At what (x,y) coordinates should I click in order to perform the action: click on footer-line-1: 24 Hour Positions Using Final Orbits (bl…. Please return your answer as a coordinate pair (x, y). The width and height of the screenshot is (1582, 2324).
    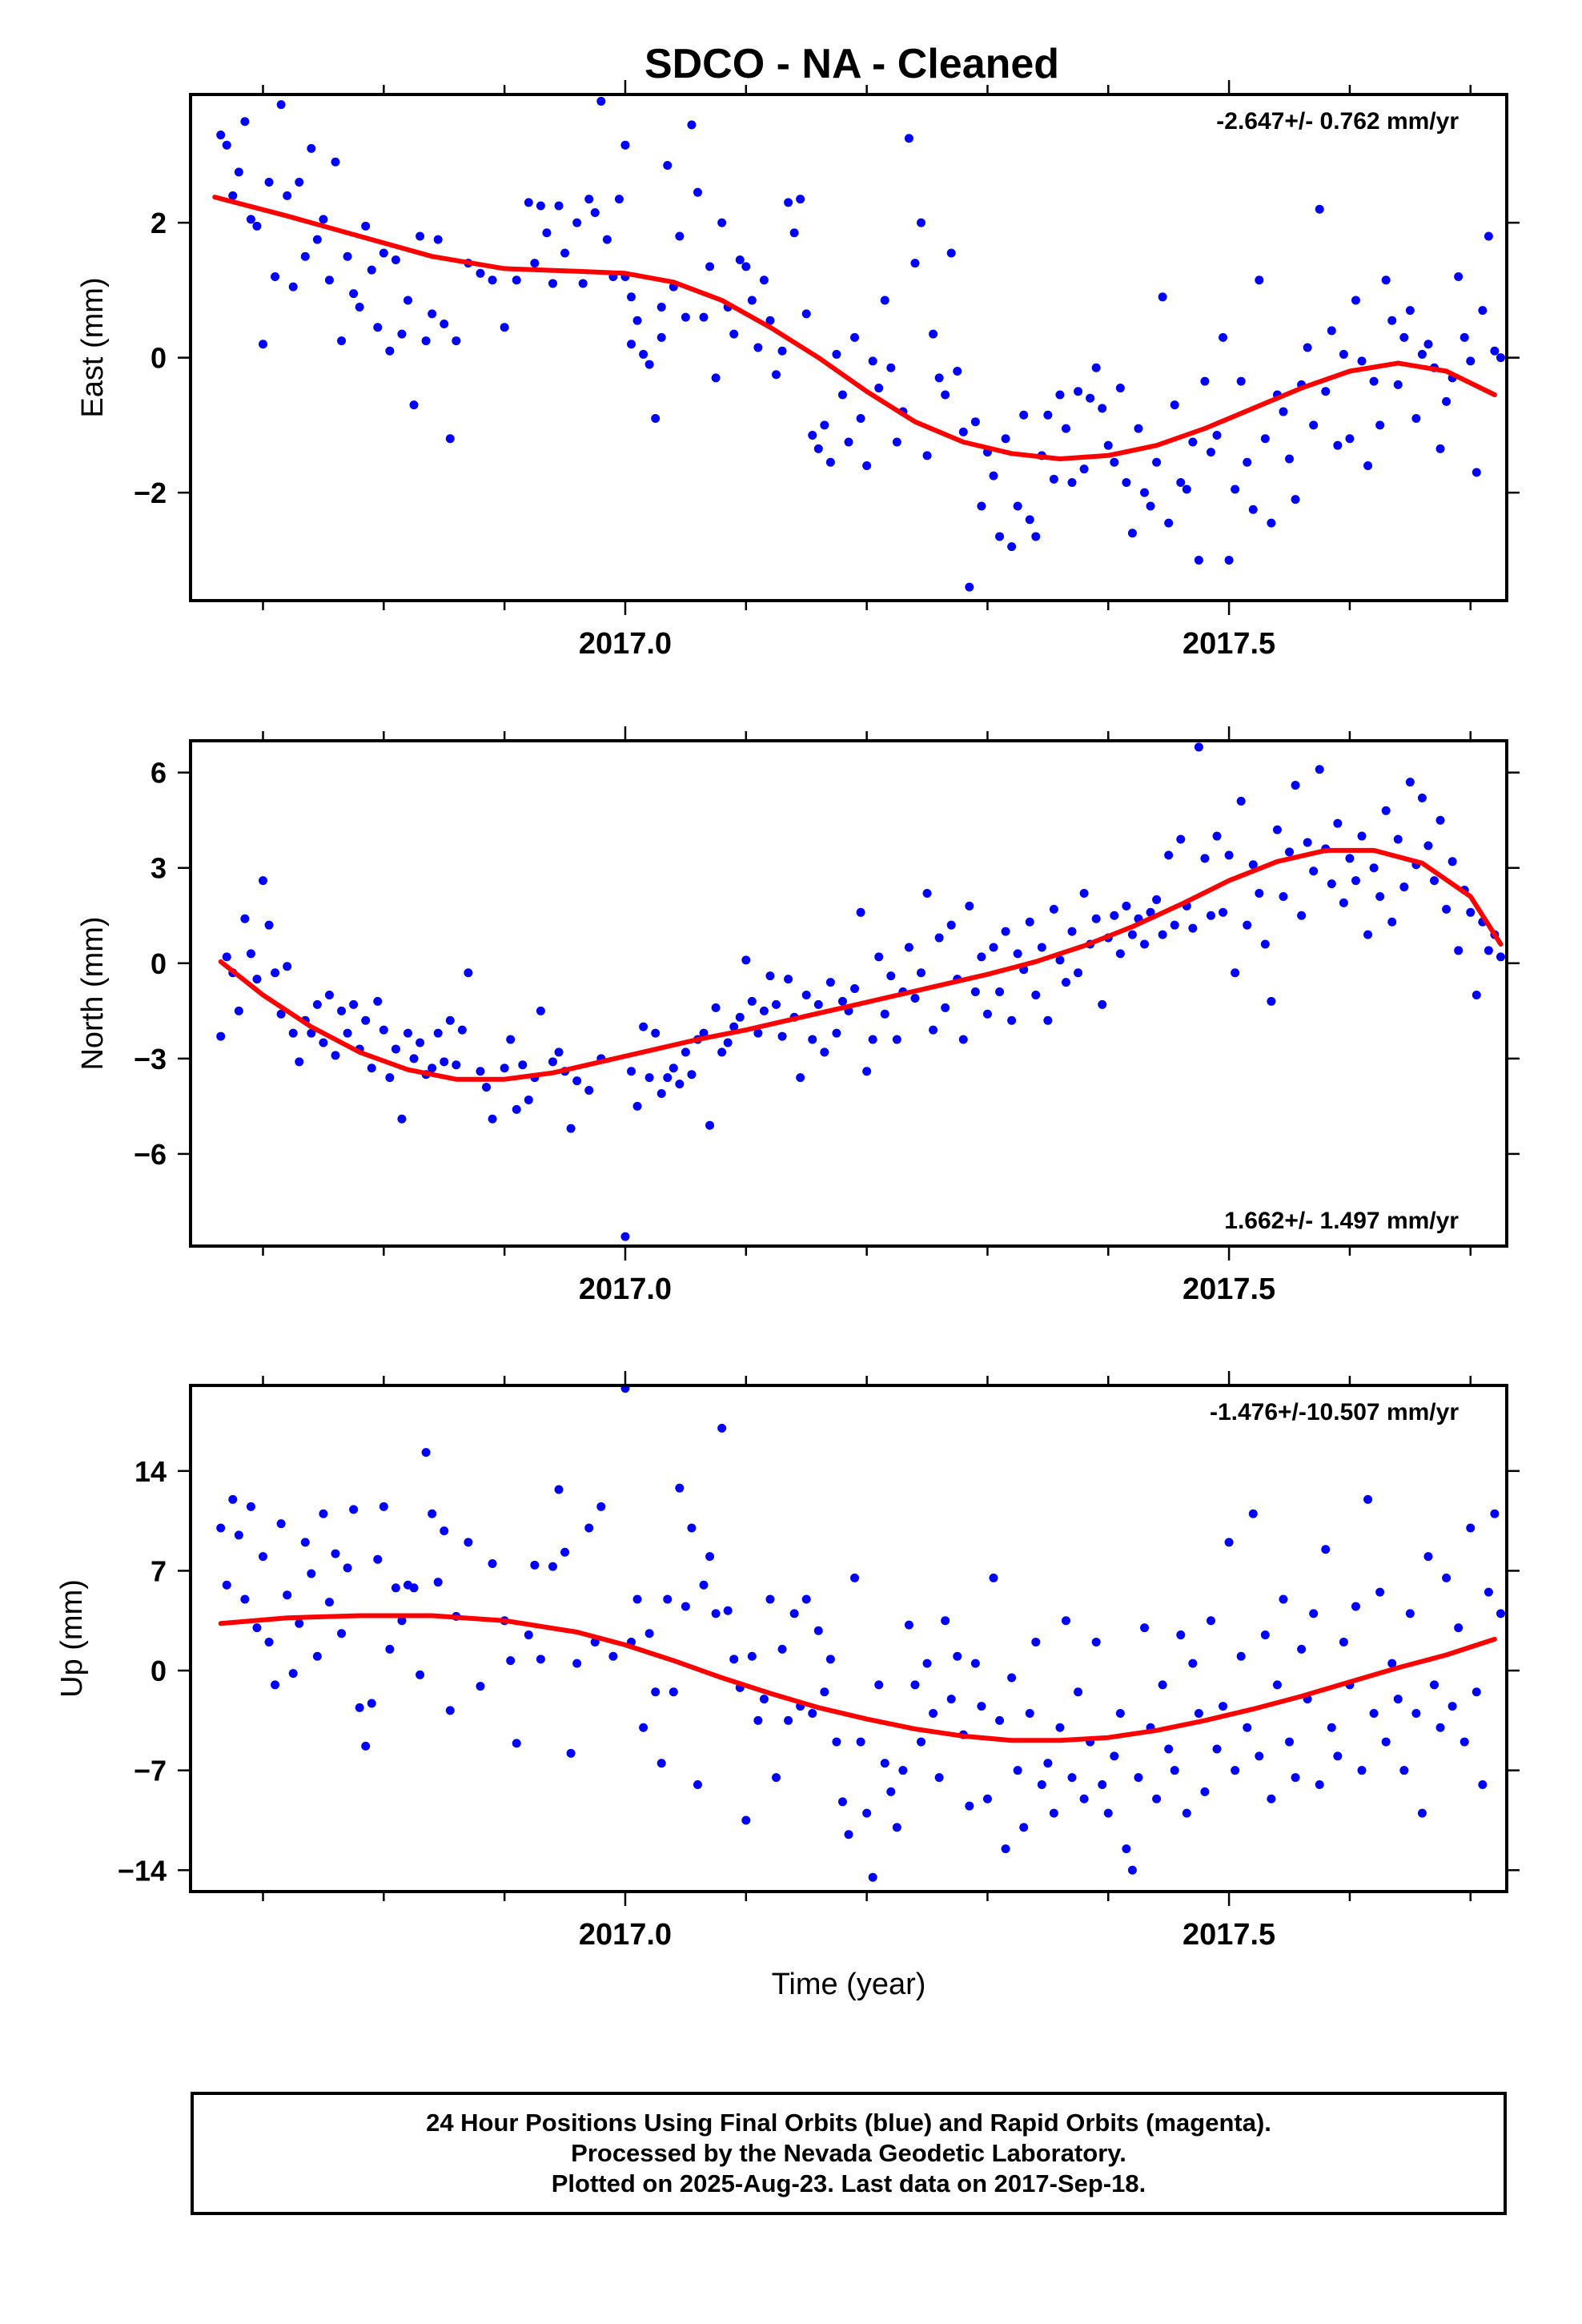
    Looking at the image, I should click on (848, 2123).